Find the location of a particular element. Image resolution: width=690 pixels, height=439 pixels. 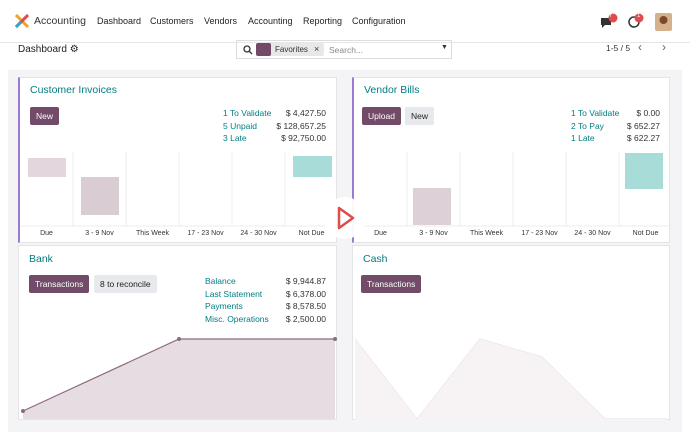

stat-label: 5 Unpaid is located at coordinates (240, 125).